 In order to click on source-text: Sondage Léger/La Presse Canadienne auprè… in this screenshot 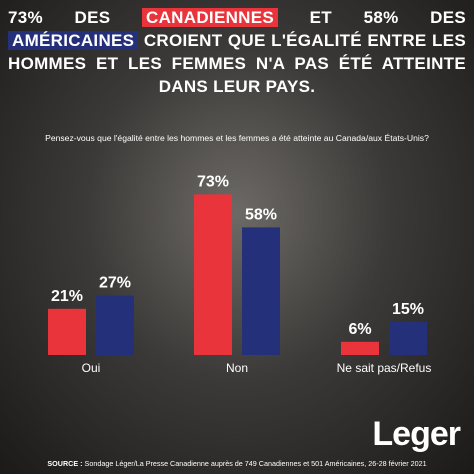, I will do `click(255, 463)`.